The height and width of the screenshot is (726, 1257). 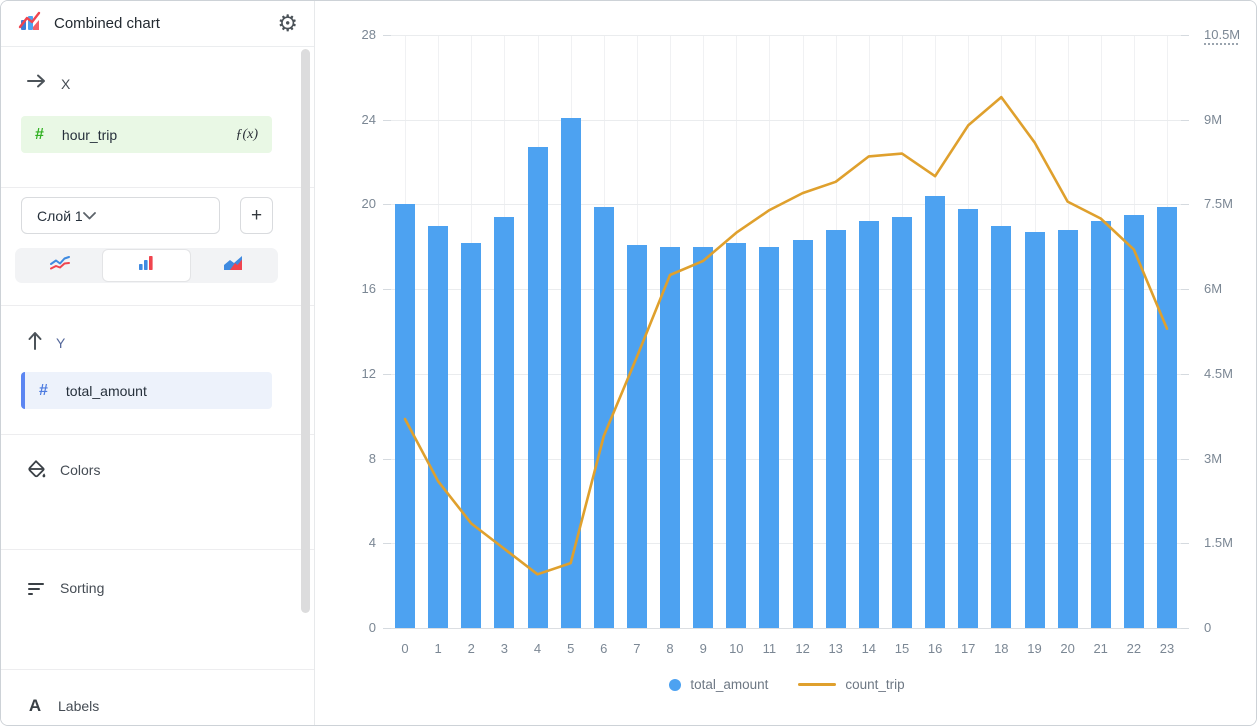 I want to click on sorting-label: Sorting, so click(x=82, y=588).